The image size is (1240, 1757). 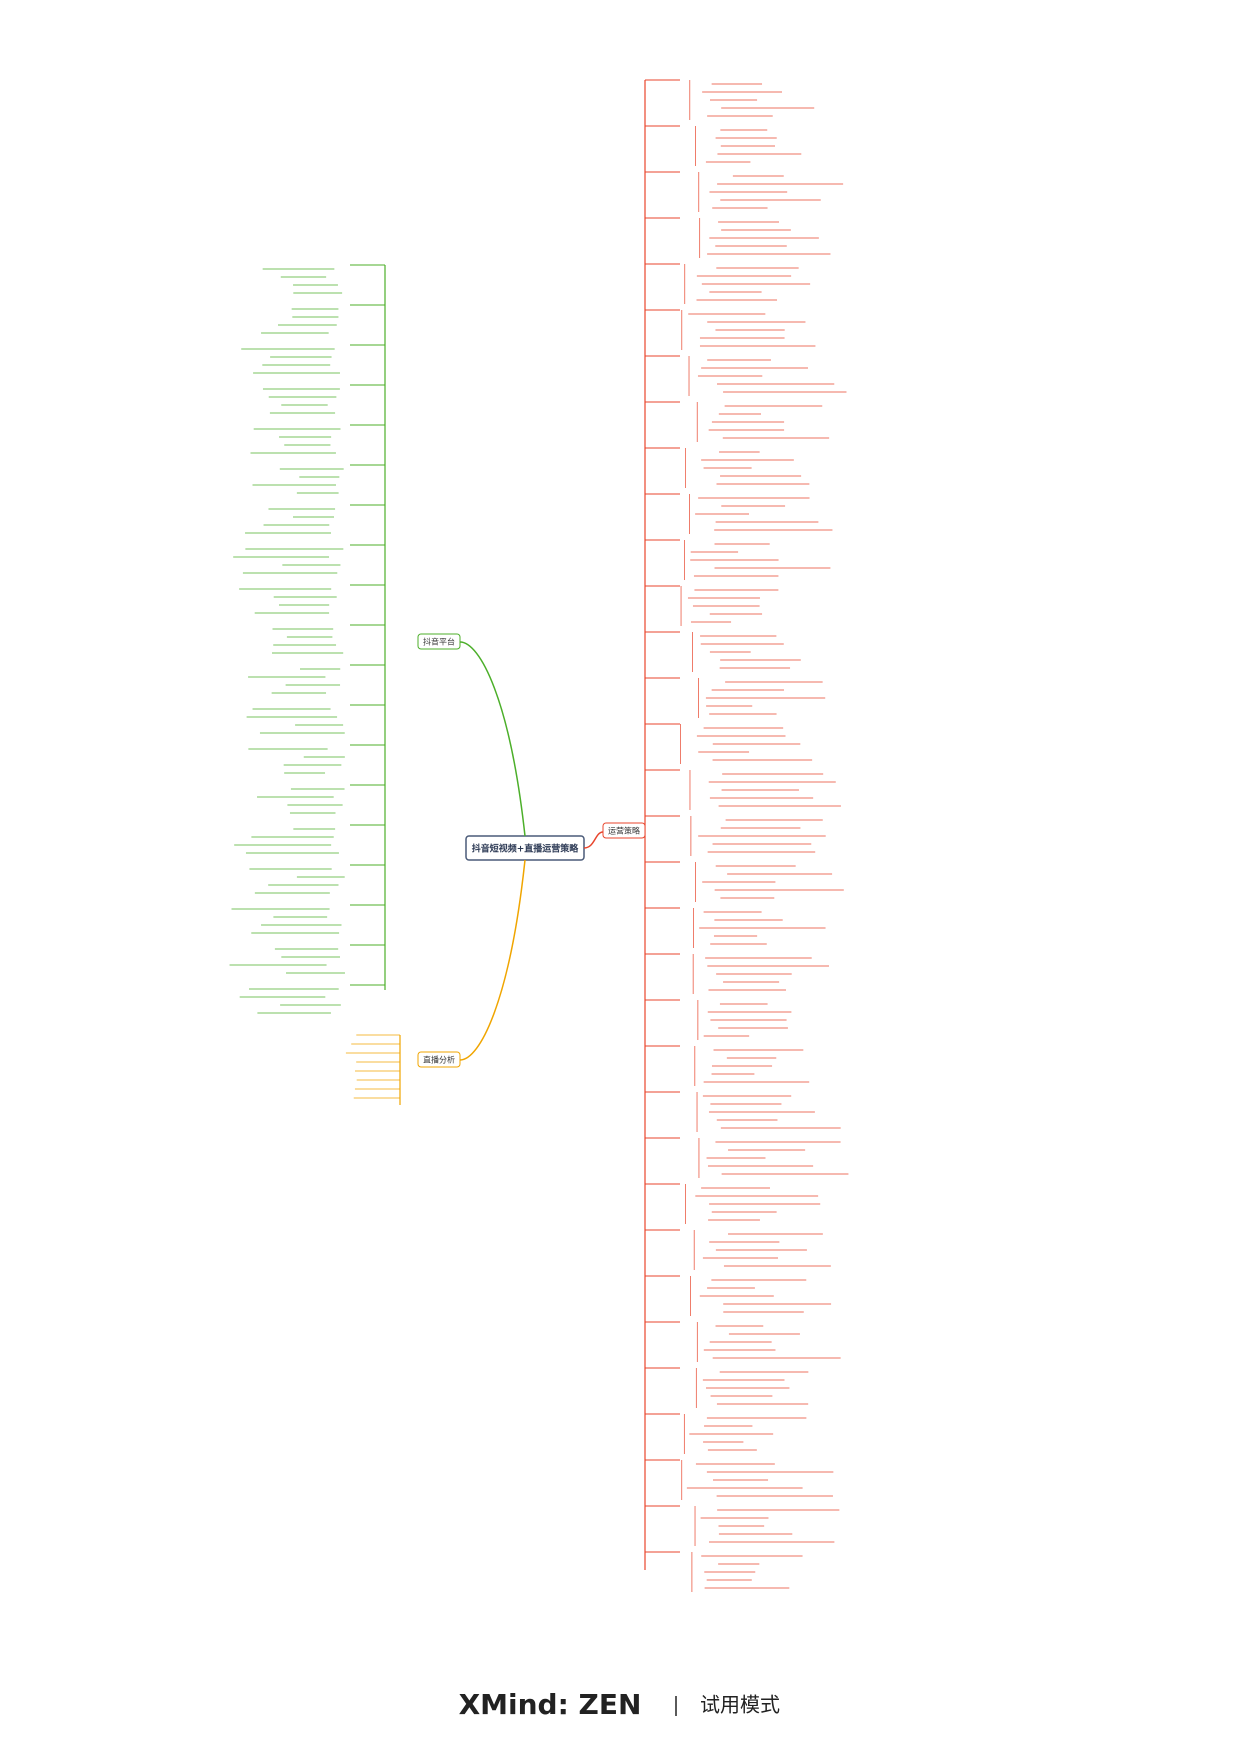 What do you see at coordinates (439, 642) in the screenshot?
I see `branch-label: 抖音平台` at bounding box center [439, 642].